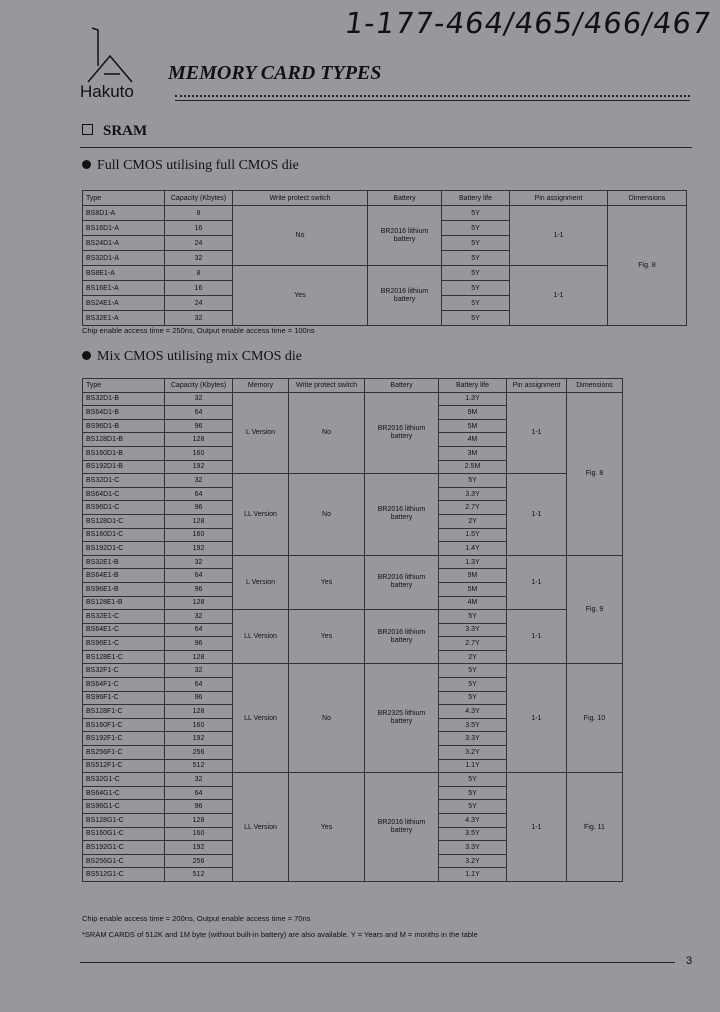 This screenshot has width=720, height=1012. What do you see at coordinates (123, 213) in the screenshot?
I see `type-cell: BS8D1-A` at bounding box center [123, 213].